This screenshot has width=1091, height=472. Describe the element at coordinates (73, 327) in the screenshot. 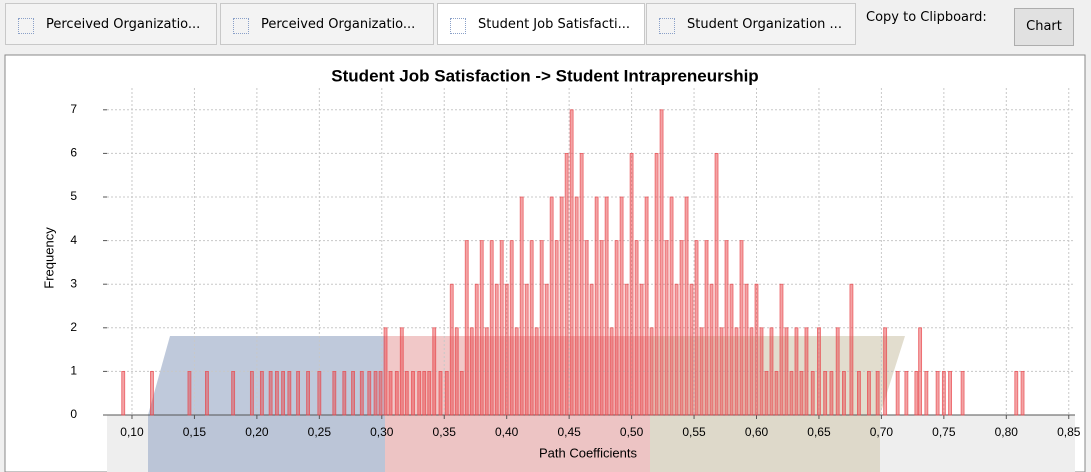

I see `y-tick-label: 2` at that location.